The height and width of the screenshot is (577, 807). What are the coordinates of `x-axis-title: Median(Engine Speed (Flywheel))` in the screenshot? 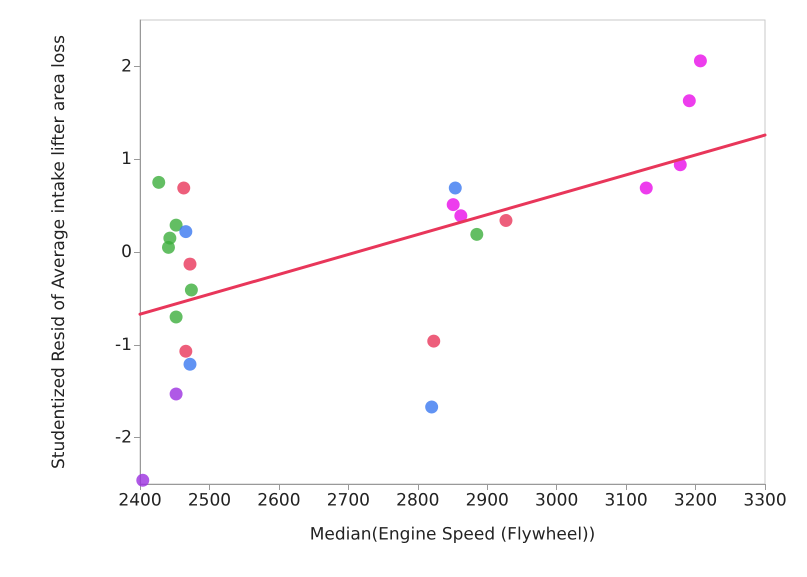 It's located at (453, 534).